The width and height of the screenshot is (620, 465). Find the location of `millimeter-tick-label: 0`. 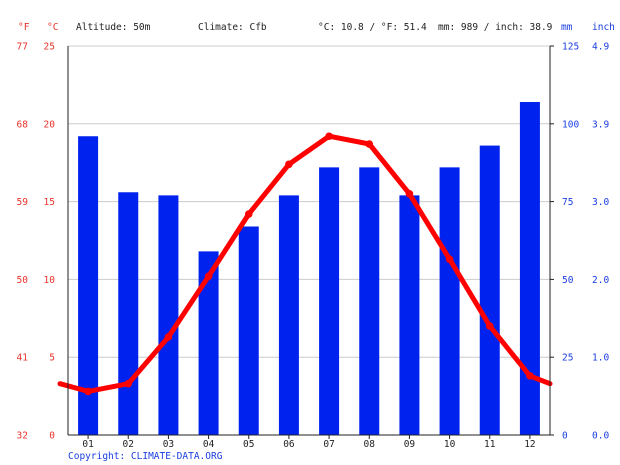

millimeter-tick-label: 0 is located at coordinates (565, 436).